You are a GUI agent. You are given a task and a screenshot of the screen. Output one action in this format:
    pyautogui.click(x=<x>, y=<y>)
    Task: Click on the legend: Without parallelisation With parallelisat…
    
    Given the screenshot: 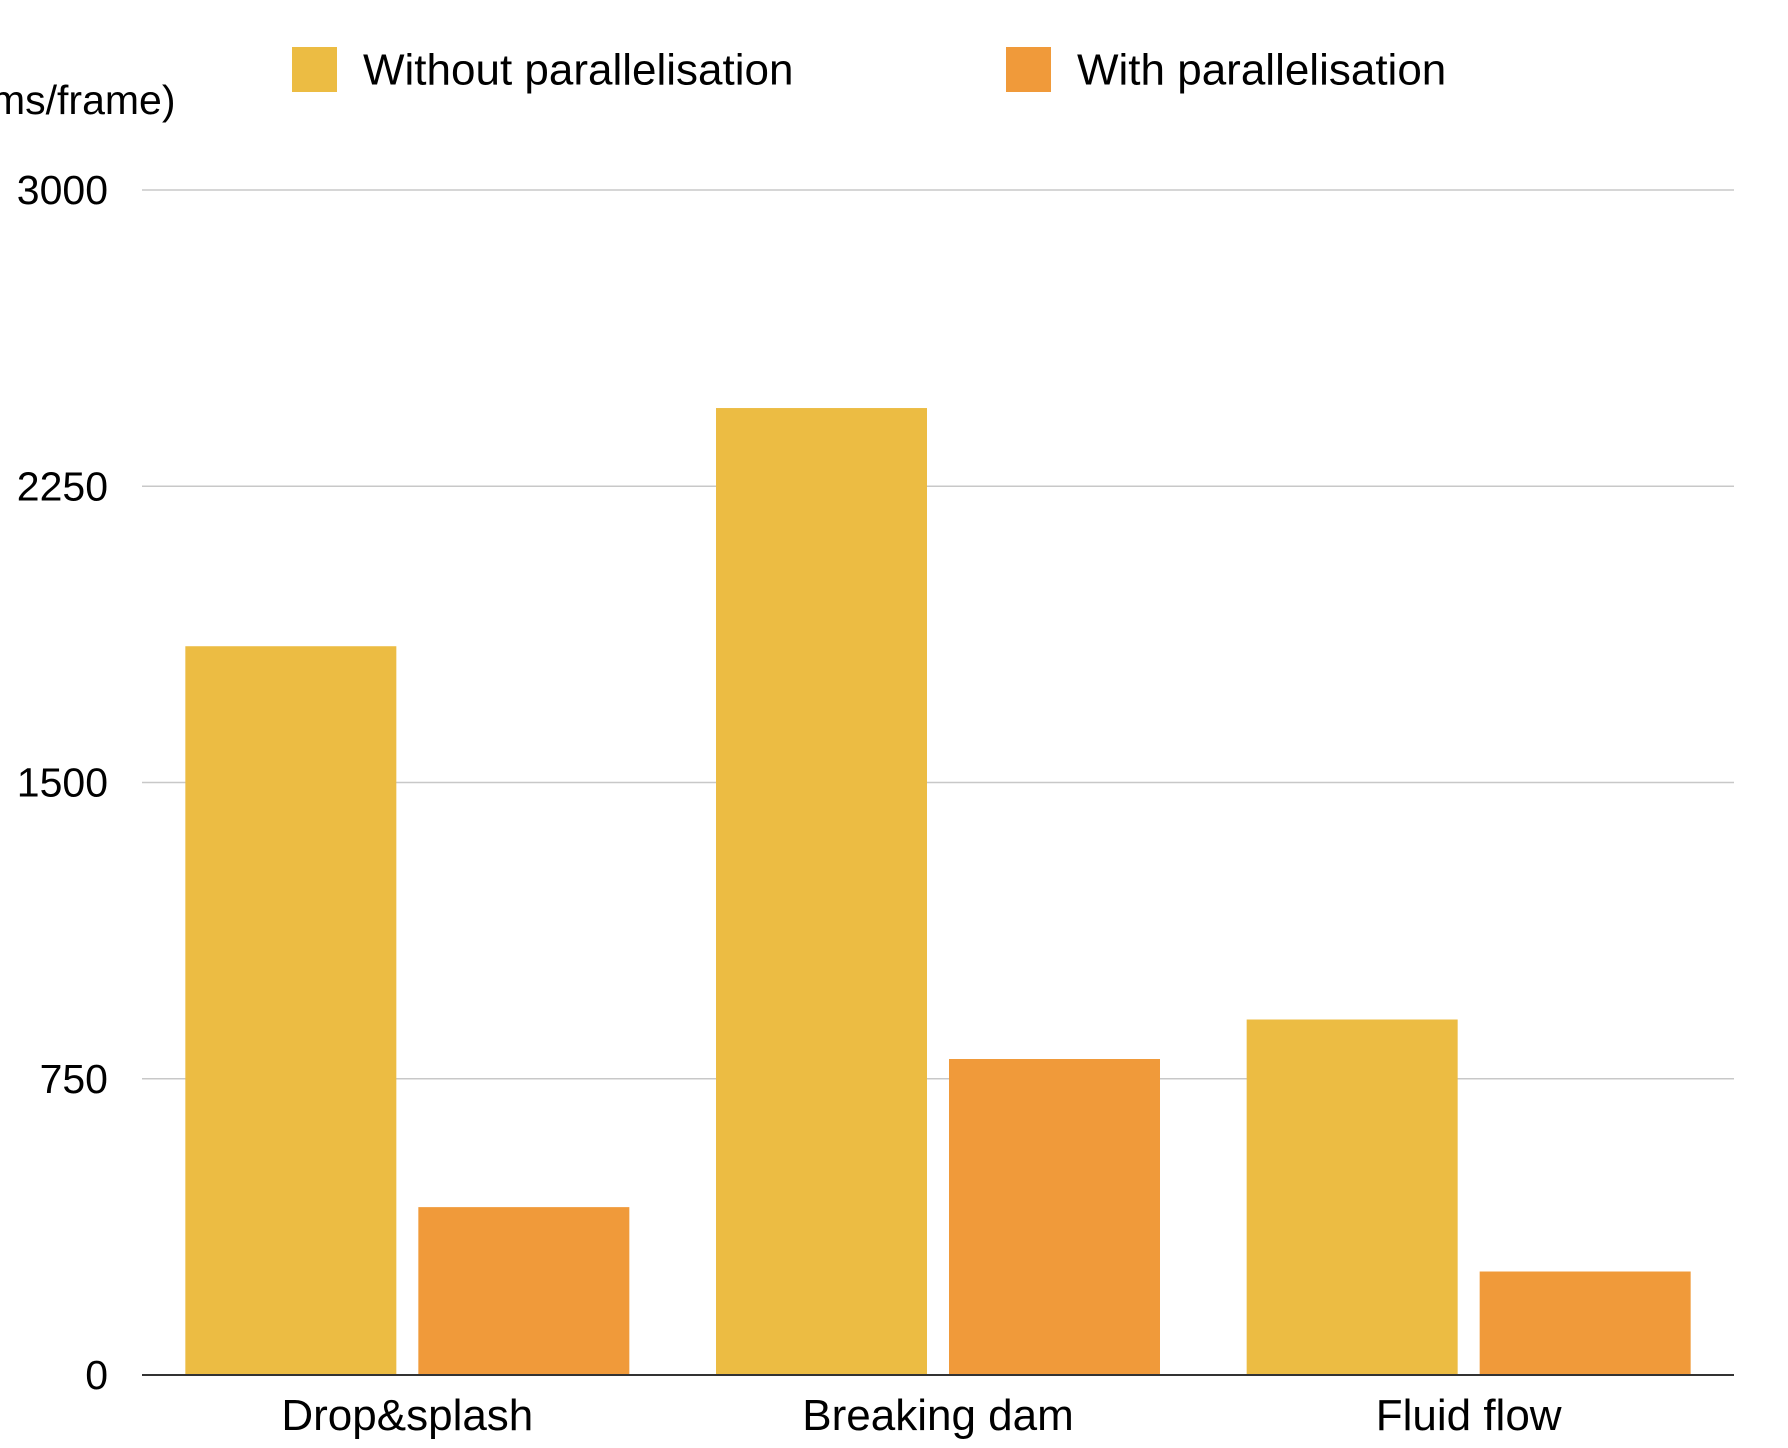 What is the action you would take?
    pyautogui.click(x=869, y=70)
    